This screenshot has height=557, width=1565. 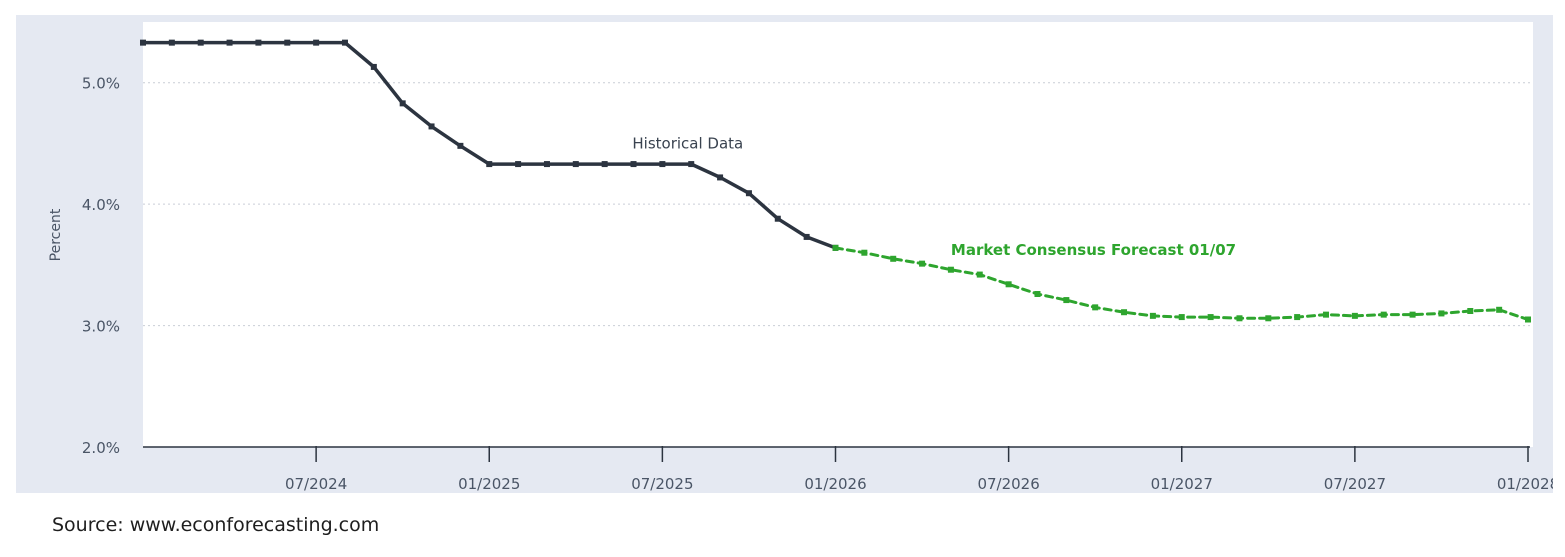 What do you see at coordinates (662, 484) in the screenshot?
I see `x-tick-label: 07/2025` at bounding box center [662, 484].